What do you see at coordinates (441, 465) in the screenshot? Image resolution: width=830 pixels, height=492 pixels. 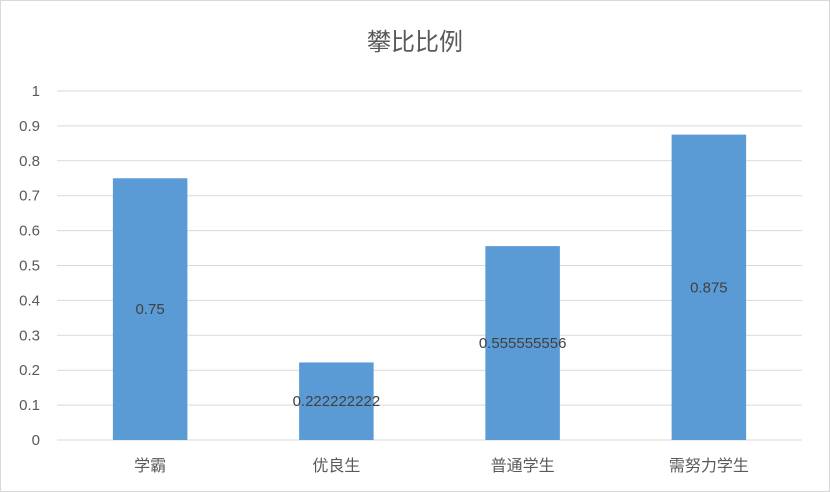 I see `x-axis-categories: 学霸 优良生 普通学生 需努力学生` at bounding box center [441, 465].